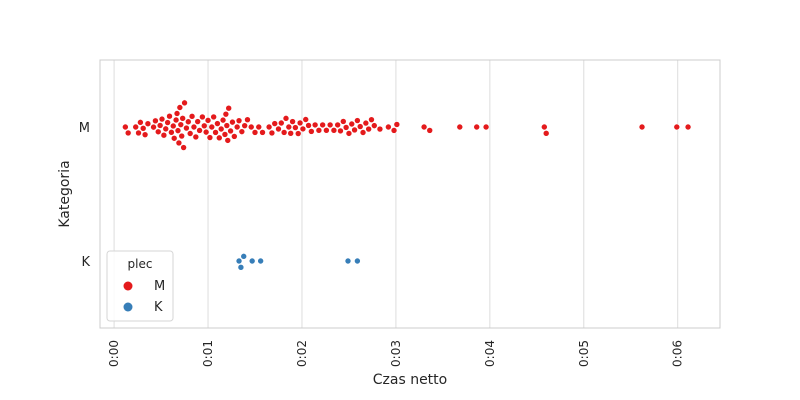  I want to click on x-tick-label: 0:03, so click(396, 353).